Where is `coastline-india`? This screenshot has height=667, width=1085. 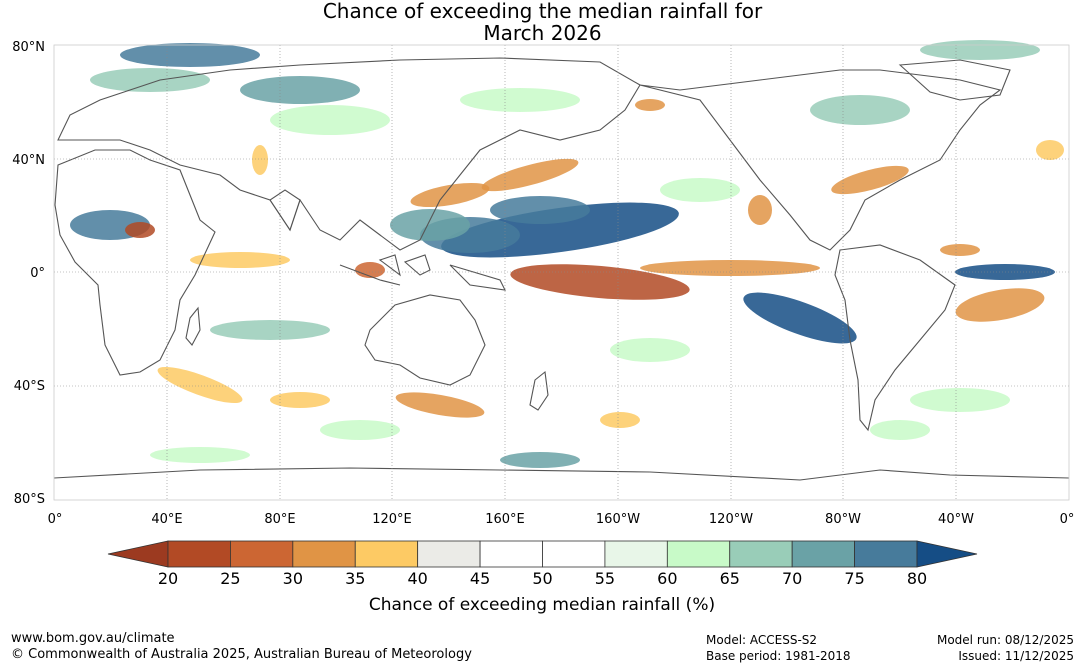 coastline-india is located at coordinates (285, 210).